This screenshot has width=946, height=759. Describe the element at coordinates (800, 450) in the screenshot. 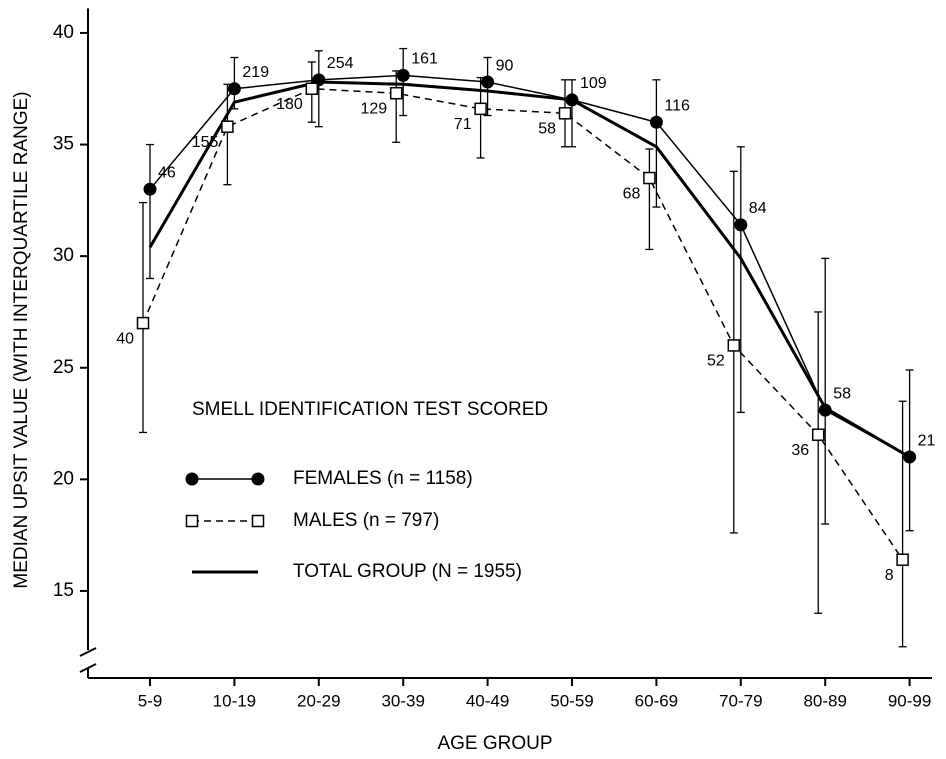

I see `n-label: 36` at that location.